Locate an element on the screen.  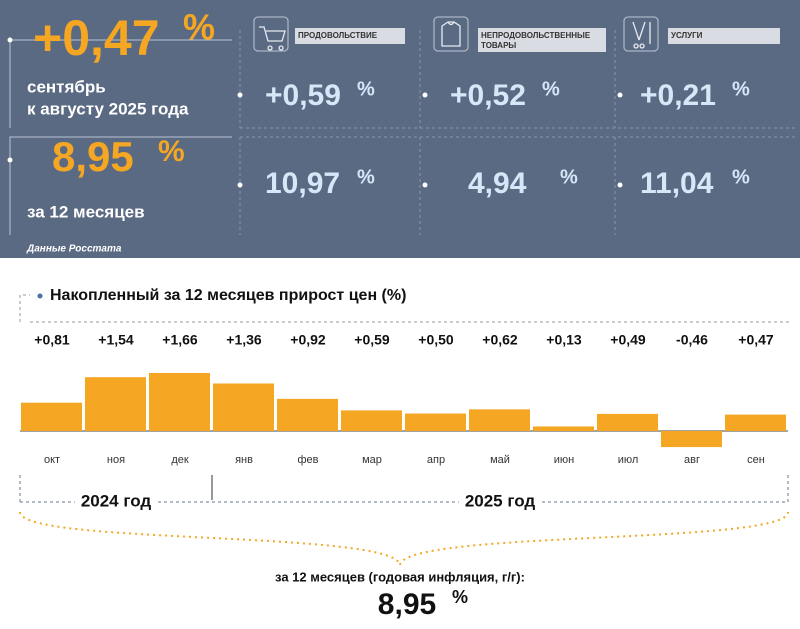
value-label: +0,62 is located at coordinates (500, 340).